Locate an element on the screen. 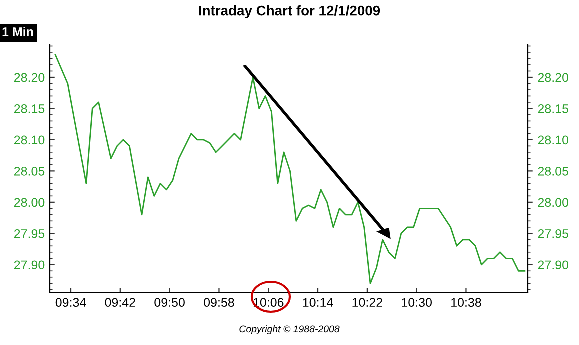  y2-tick-label: 28.05 is located at coordinates (553, 171).